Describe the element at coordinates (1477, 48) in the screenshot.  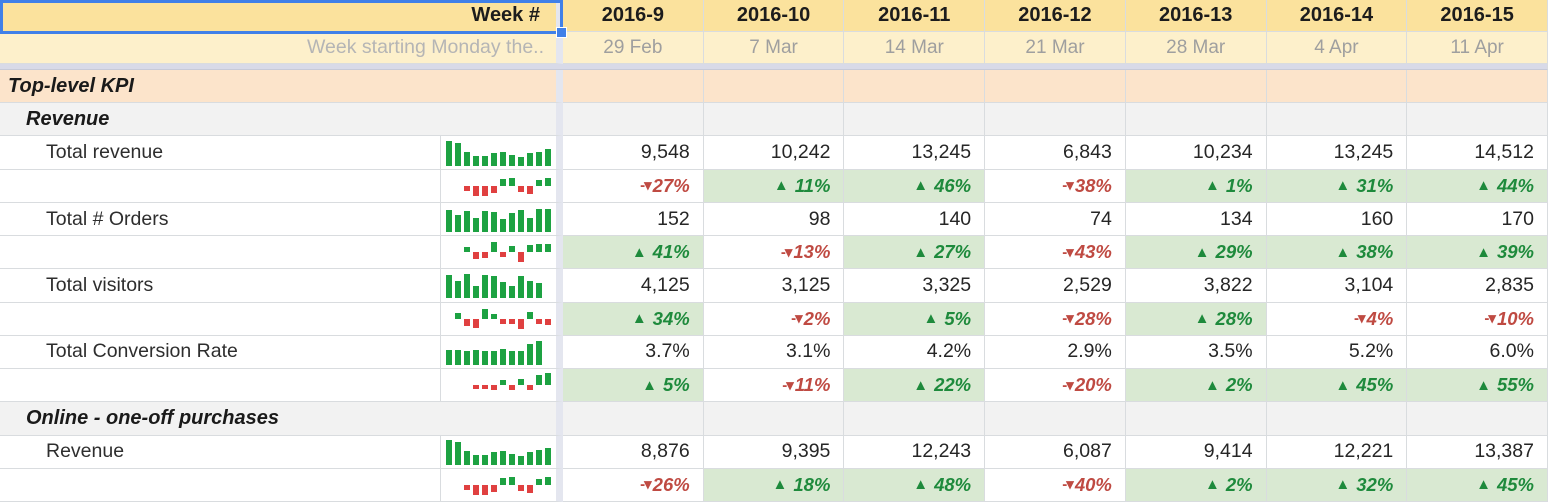
I see `week-start-date-cell-11-apr: 11 Apr` at that location.